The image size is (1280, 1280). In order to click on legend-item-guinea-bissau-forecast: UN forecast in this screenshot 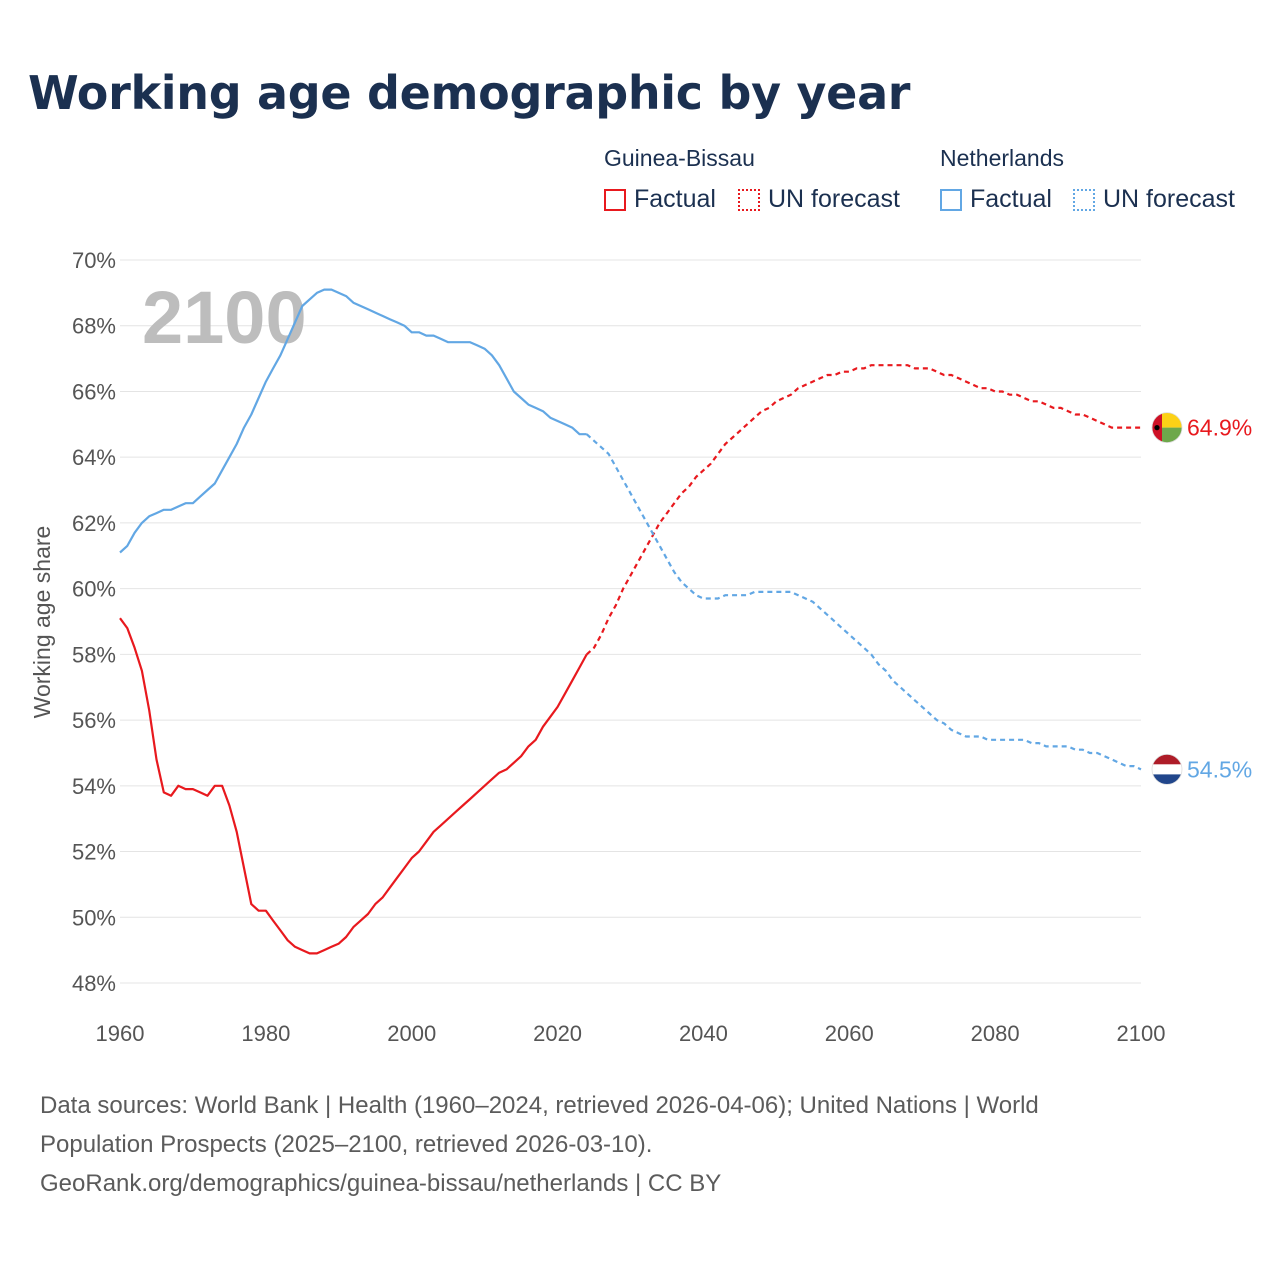, I will do `click(819, 199)`.